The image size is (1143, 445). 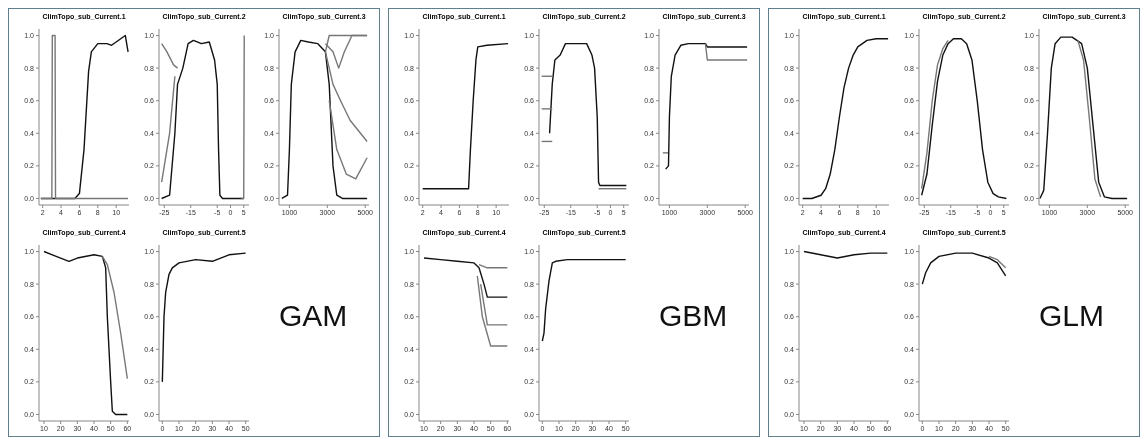 What do you see at coordinates (693, 316) in the screenshot?
I see `text: GBM` at bounding box center [693, 316].